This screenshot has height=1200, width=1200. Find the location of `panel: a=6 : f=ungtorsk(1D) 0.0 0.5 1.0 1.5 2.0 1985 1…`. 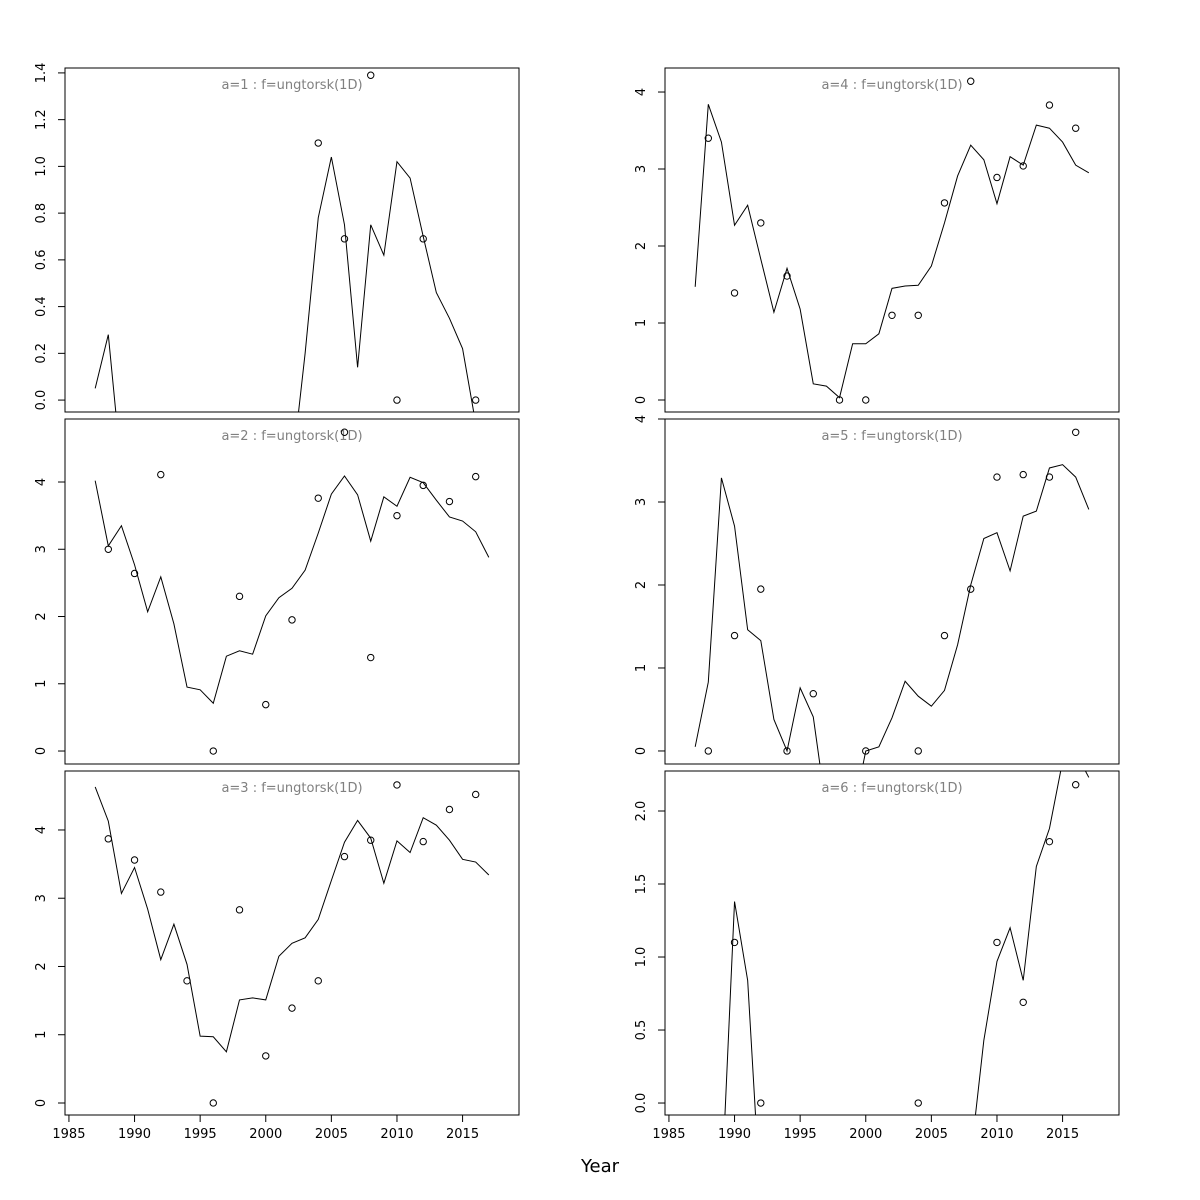

panel: a=6 : f=ungtorsk(1D) 0.0 0.5 1.0 1.5 2.0 1985 1… is located at coordinates (877, 956).